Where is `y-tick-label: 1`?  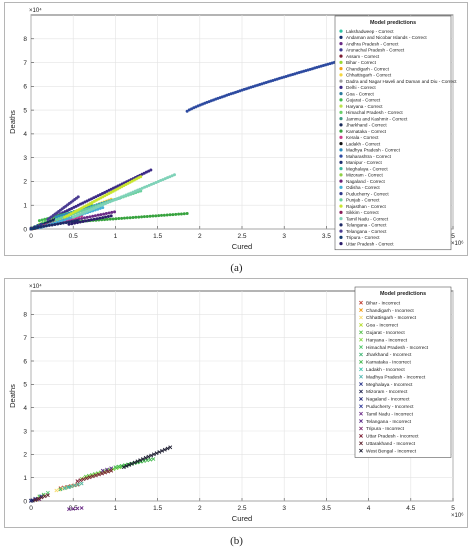 y-tick-label: 1 is located at coordinates (25, 206).